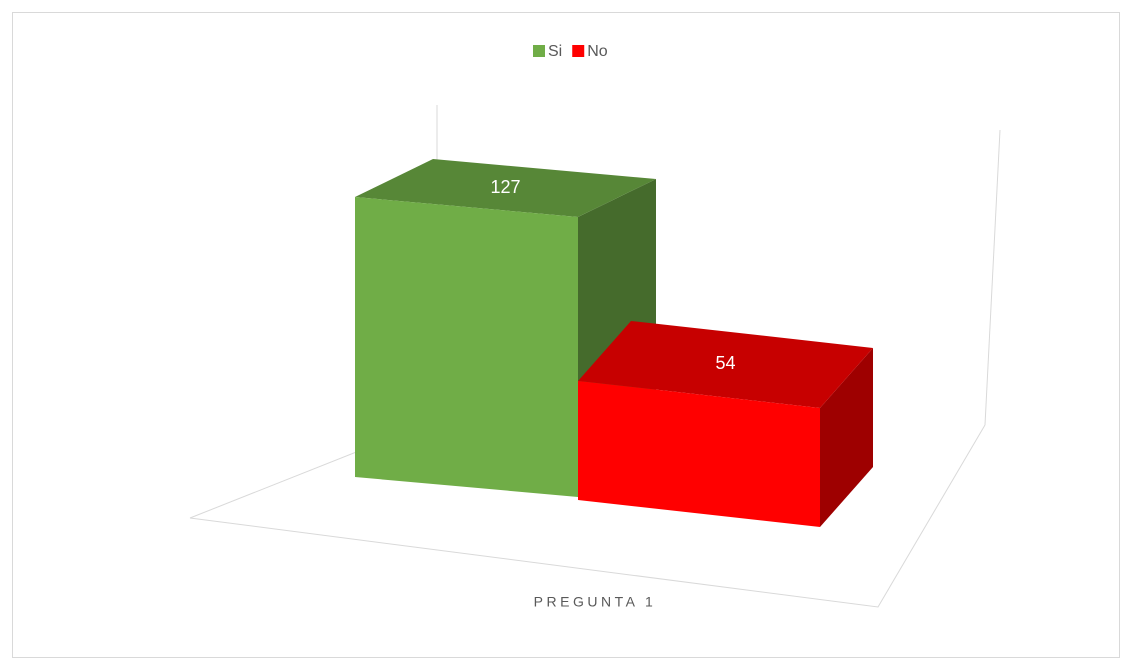 This screenshot has width=1132, height=669. I want to click on data-label: 54, so click(725, 363).